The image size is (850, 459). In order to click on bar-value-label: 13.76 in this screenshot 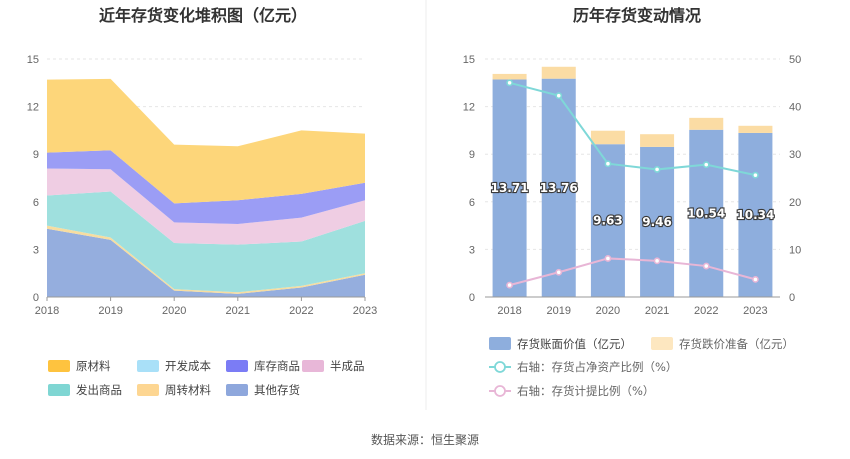, I will do `click(559, 188)`.